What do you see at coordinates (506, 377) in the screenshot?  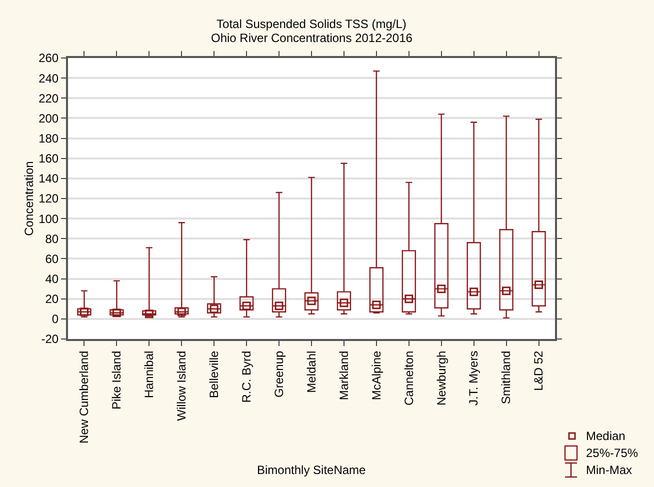 I see `x-tick-label: Smithland` at bounding box center [506, 377].